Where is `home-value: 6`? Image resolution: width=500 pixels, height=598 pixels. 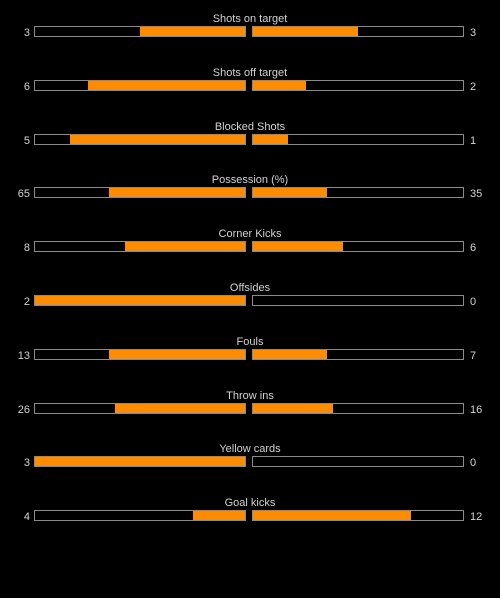 home-value: 6 is located at coordinates (26, 87).